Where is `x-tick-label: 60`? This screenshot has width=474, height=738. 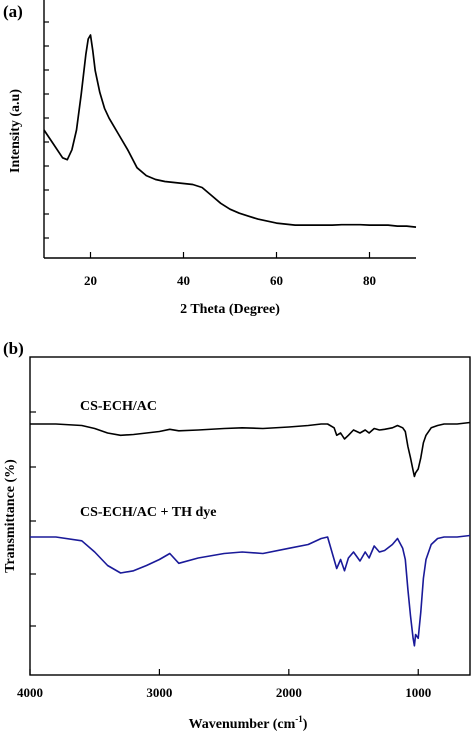
x-tick-label: 60 is located at coordinates (276, 280).